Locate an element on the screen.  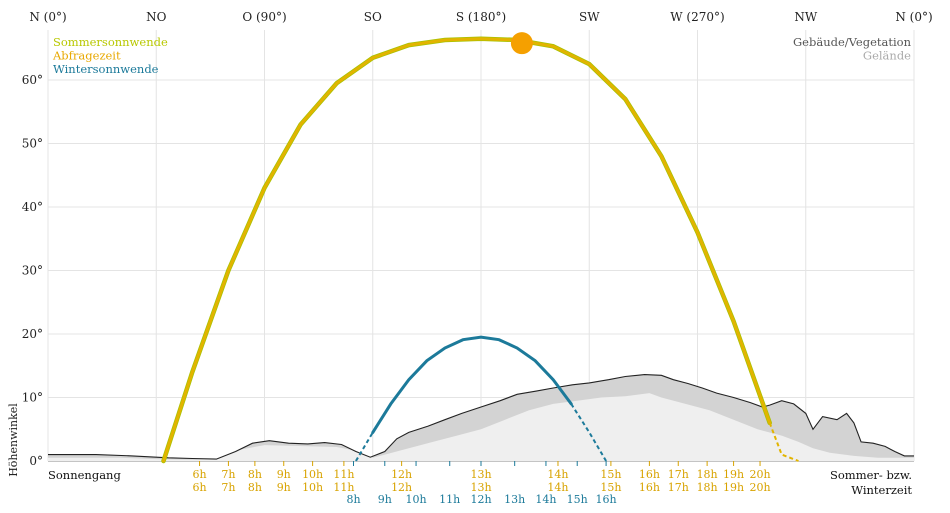
annotation-sonnengang: Sonnengang is located at coordinates (84, 475).